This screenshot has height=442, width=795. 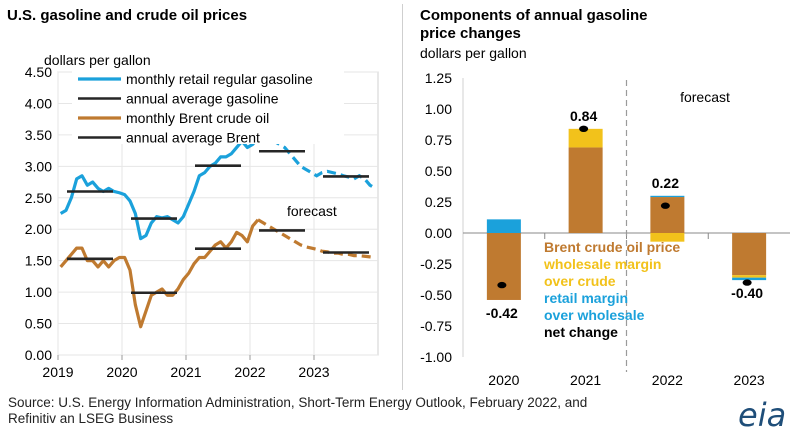 I want to click on left-x-tick-label: 2020, so click(x=121, y=372).